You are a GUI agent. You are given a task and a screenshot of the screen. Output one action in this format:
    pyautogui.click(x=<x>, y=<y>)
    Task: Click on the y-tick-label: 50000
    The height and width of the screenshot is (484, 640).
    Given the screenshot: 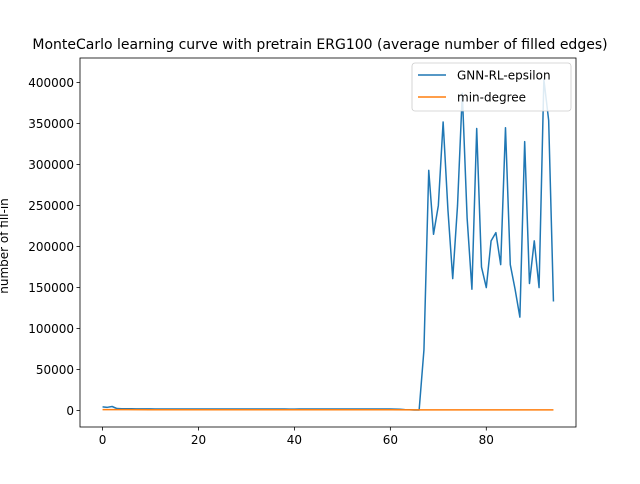 What is the action you would take?
    pyautogui.click(x=55, y=370)
    